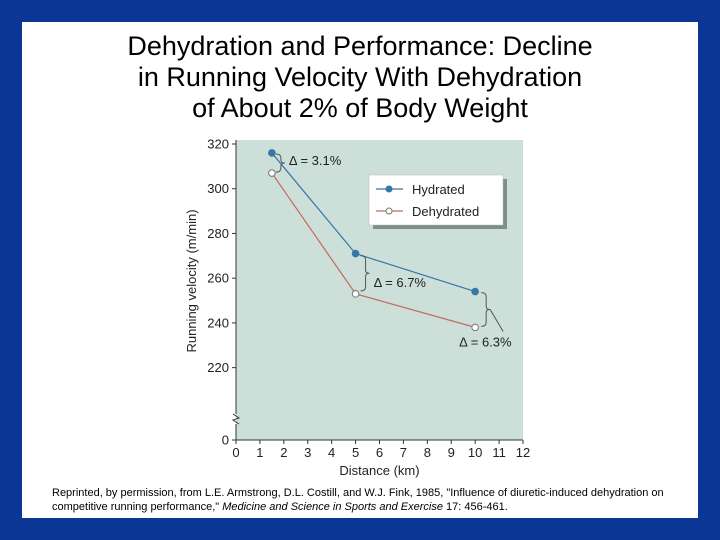 The width and height of the screenshot is (720, 540). I want to click on x-tick-label: 1, so click(259, 452).